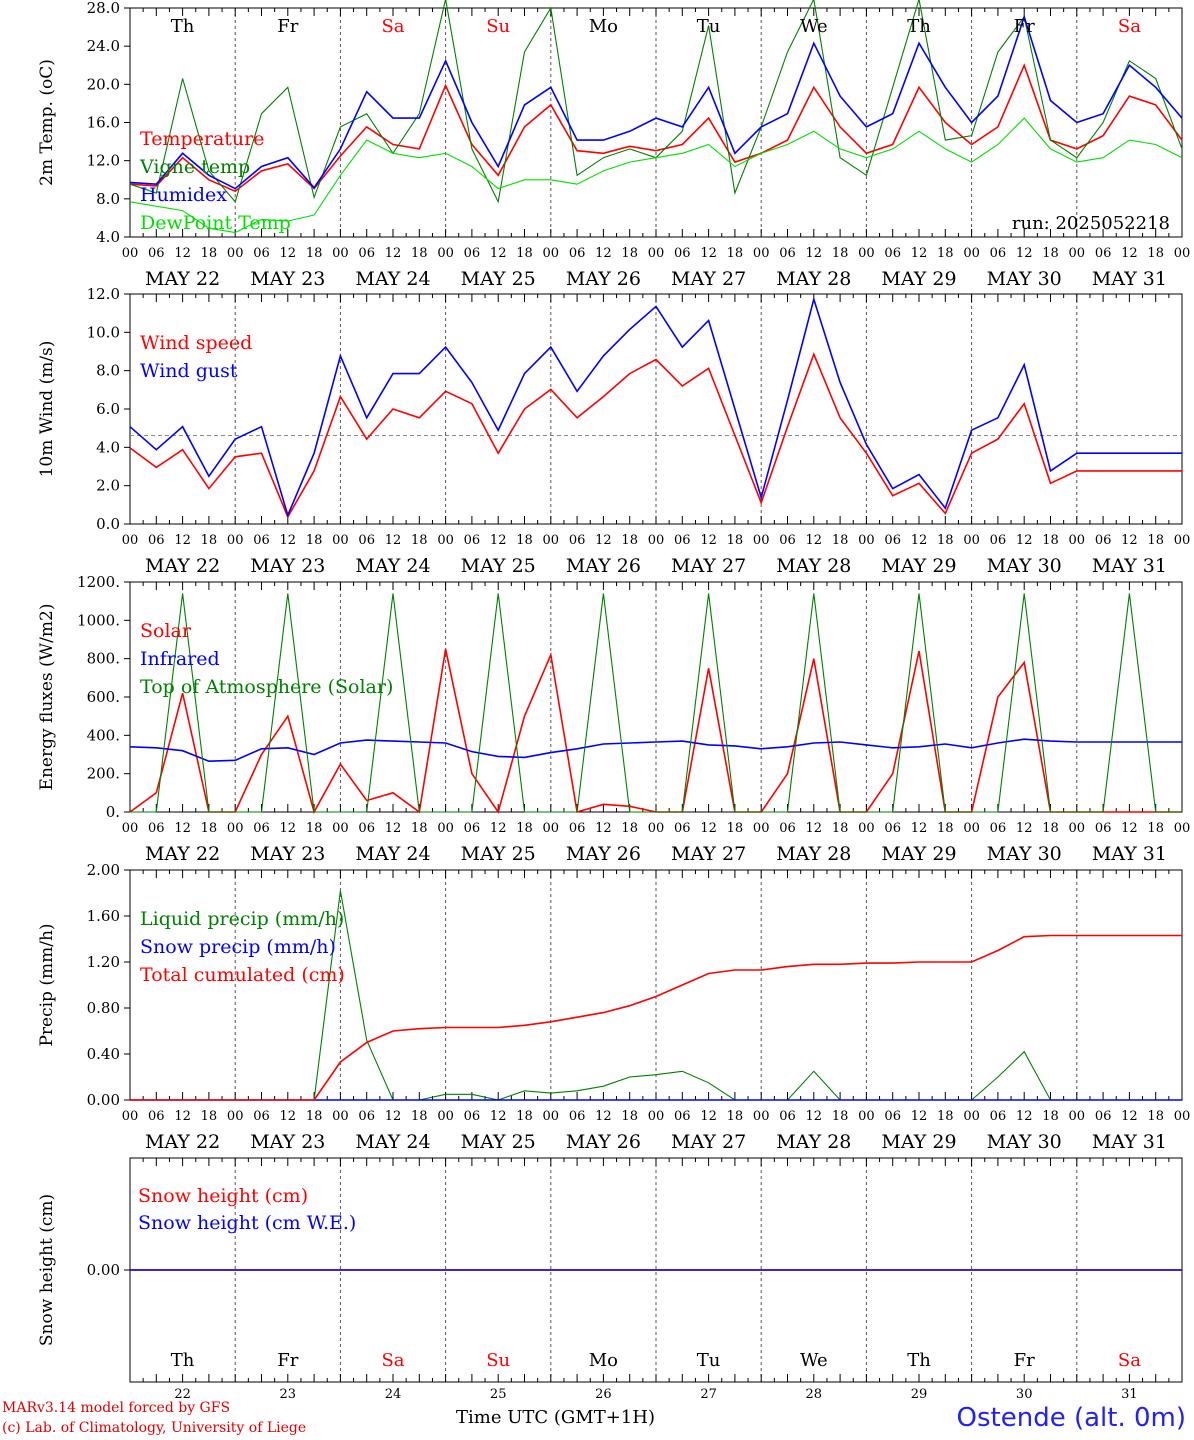 Image resolution: width=1194 pixels, height=1440 pixels. Describe the element at coordinates (242, 975) in the screenshot. I see `legend-entry: Total cumulated (cm)` at that location.